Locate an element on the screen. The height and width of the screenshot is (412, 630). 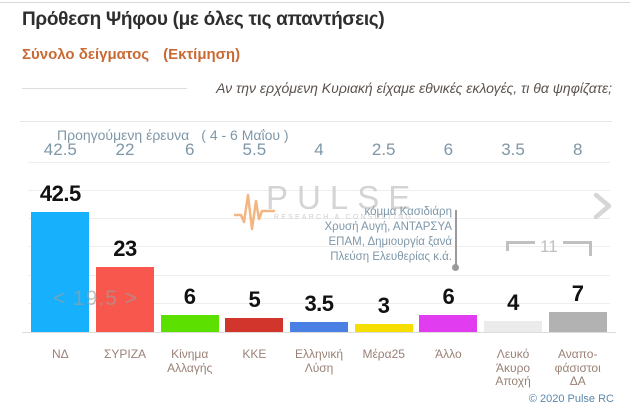
previous-value: 4 is located at coordinates (319, 149).